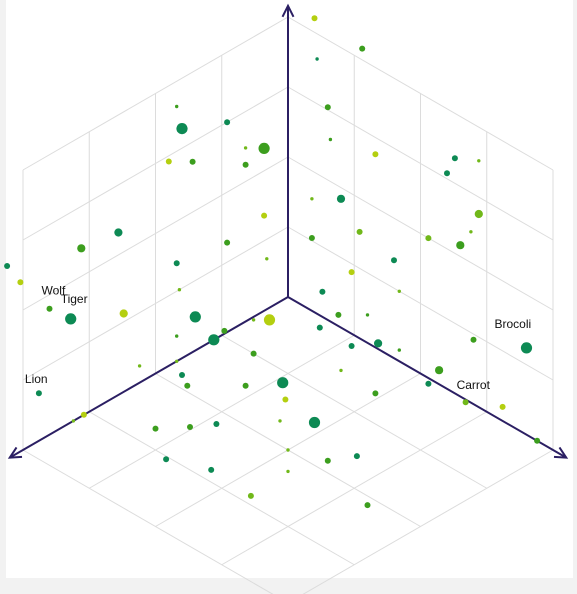  Describe the element at coordinates (74, 299) in the screenshot. I see `point-label: Tiger` at that location.